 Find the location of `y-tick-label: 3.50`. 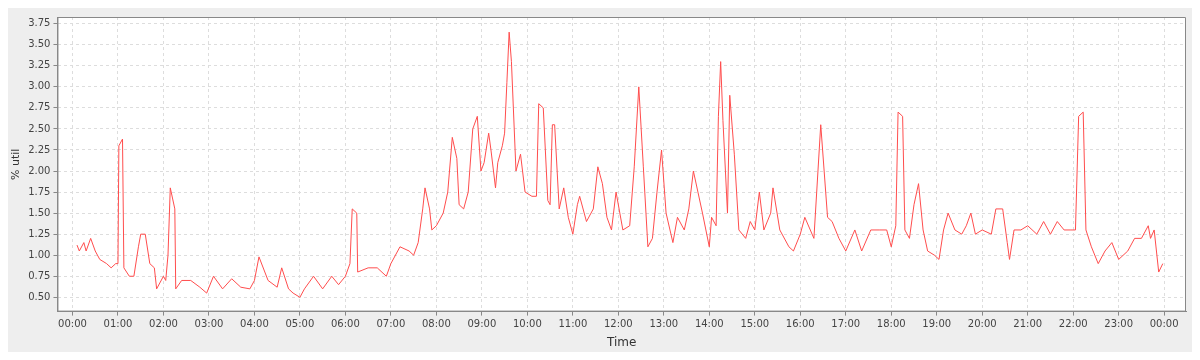

y-tick-label: 3.50 is located at coordinates (39, 44).